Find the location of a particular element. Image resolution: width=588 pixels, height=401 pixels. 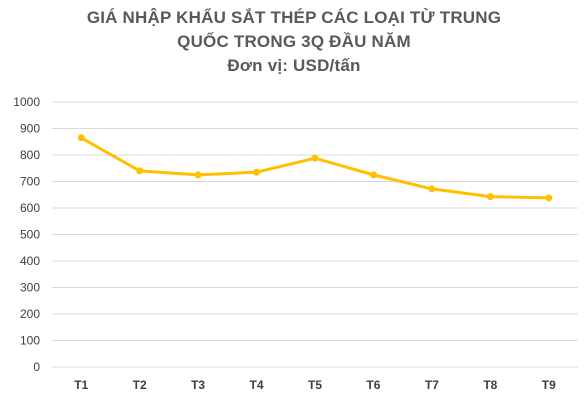

x-axis-tick-labels: T1 T2 T3 T4 T5 T6 T7 T8 T9 is located at coordinates (315, 385).